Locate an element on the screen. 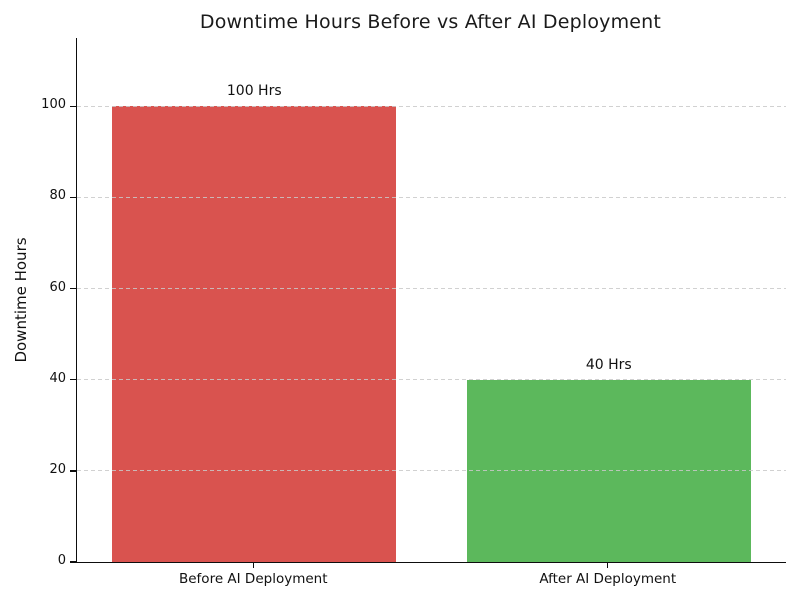 The image size is (800, 600). gridline-y60 is located at coordinates (431, 289).